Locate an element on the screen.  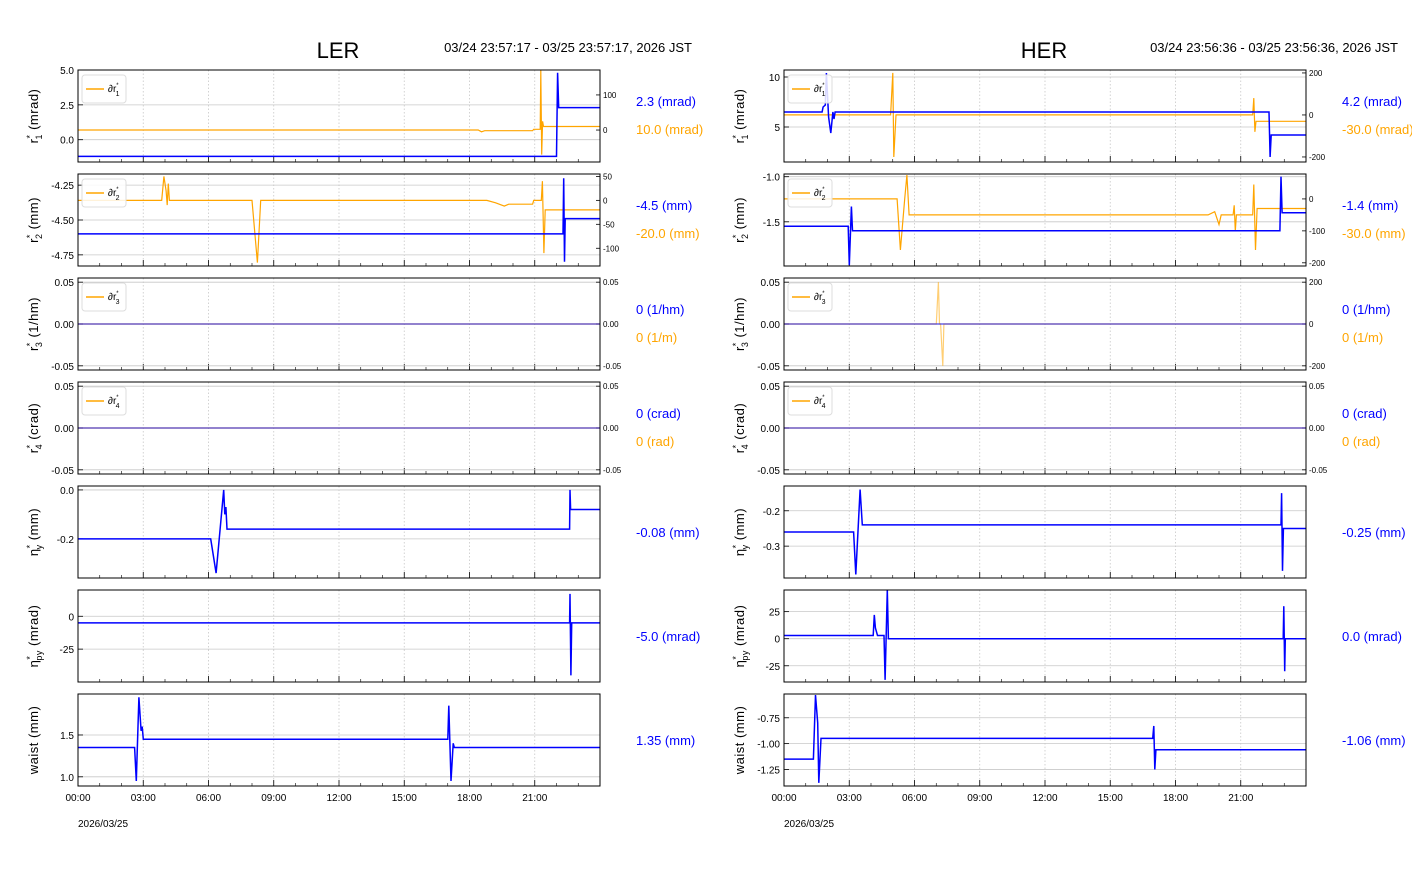
current-value-label: 0 (rad) is located at coordinates (655, 441).